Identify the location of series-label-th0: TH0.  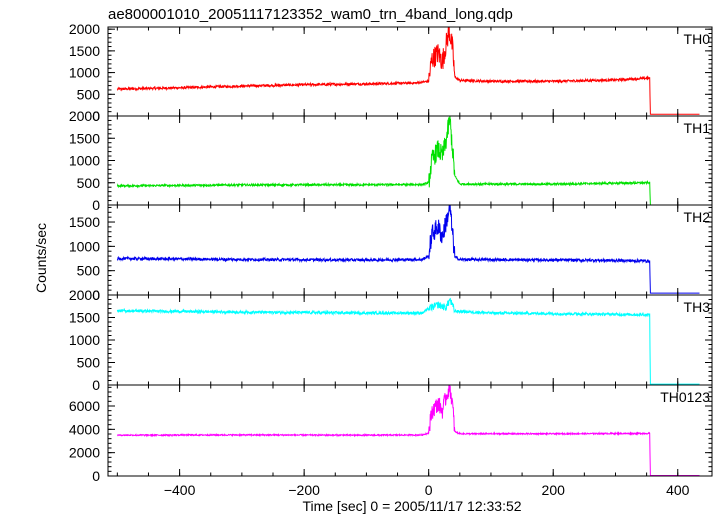
(697, 39).